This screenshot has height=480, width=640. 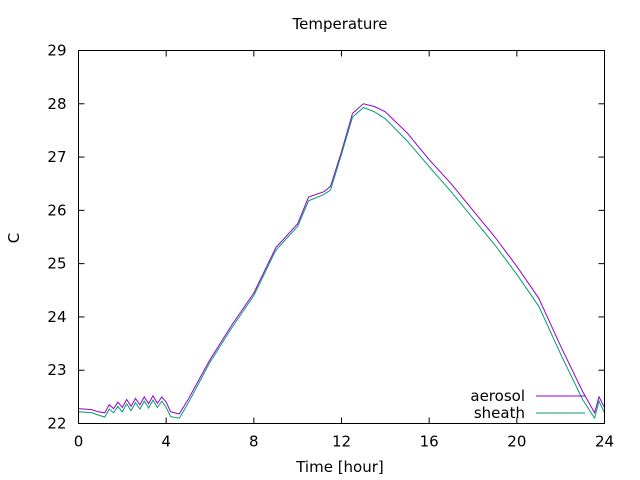 What do you see at coordinates (56, 317) in the screenshot?
I see `y-tick-label: 24` at bounding box center [56, 317].